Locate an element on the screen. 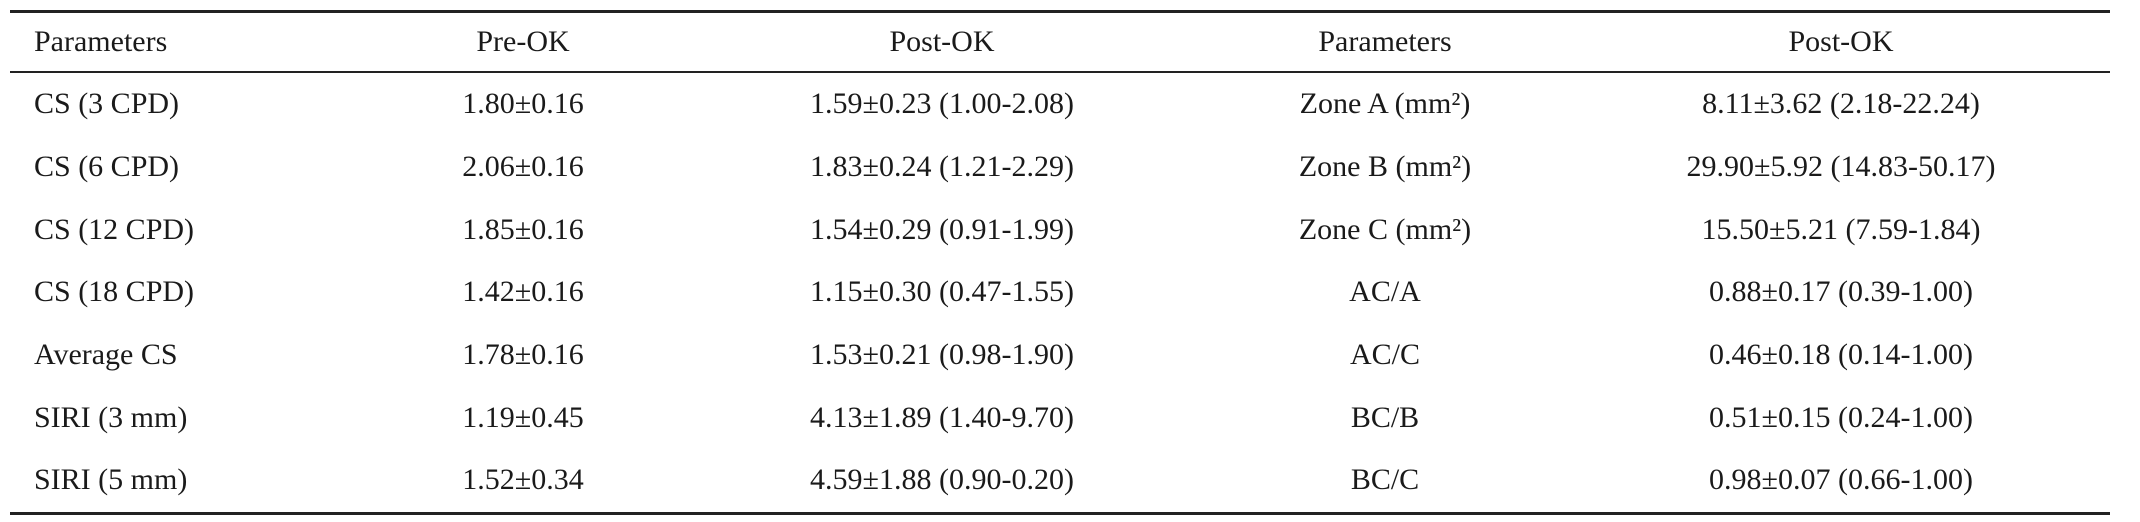  table-cell: 8.11±3.62 (2.18-22.24) is located at coordinates (1841, 104).